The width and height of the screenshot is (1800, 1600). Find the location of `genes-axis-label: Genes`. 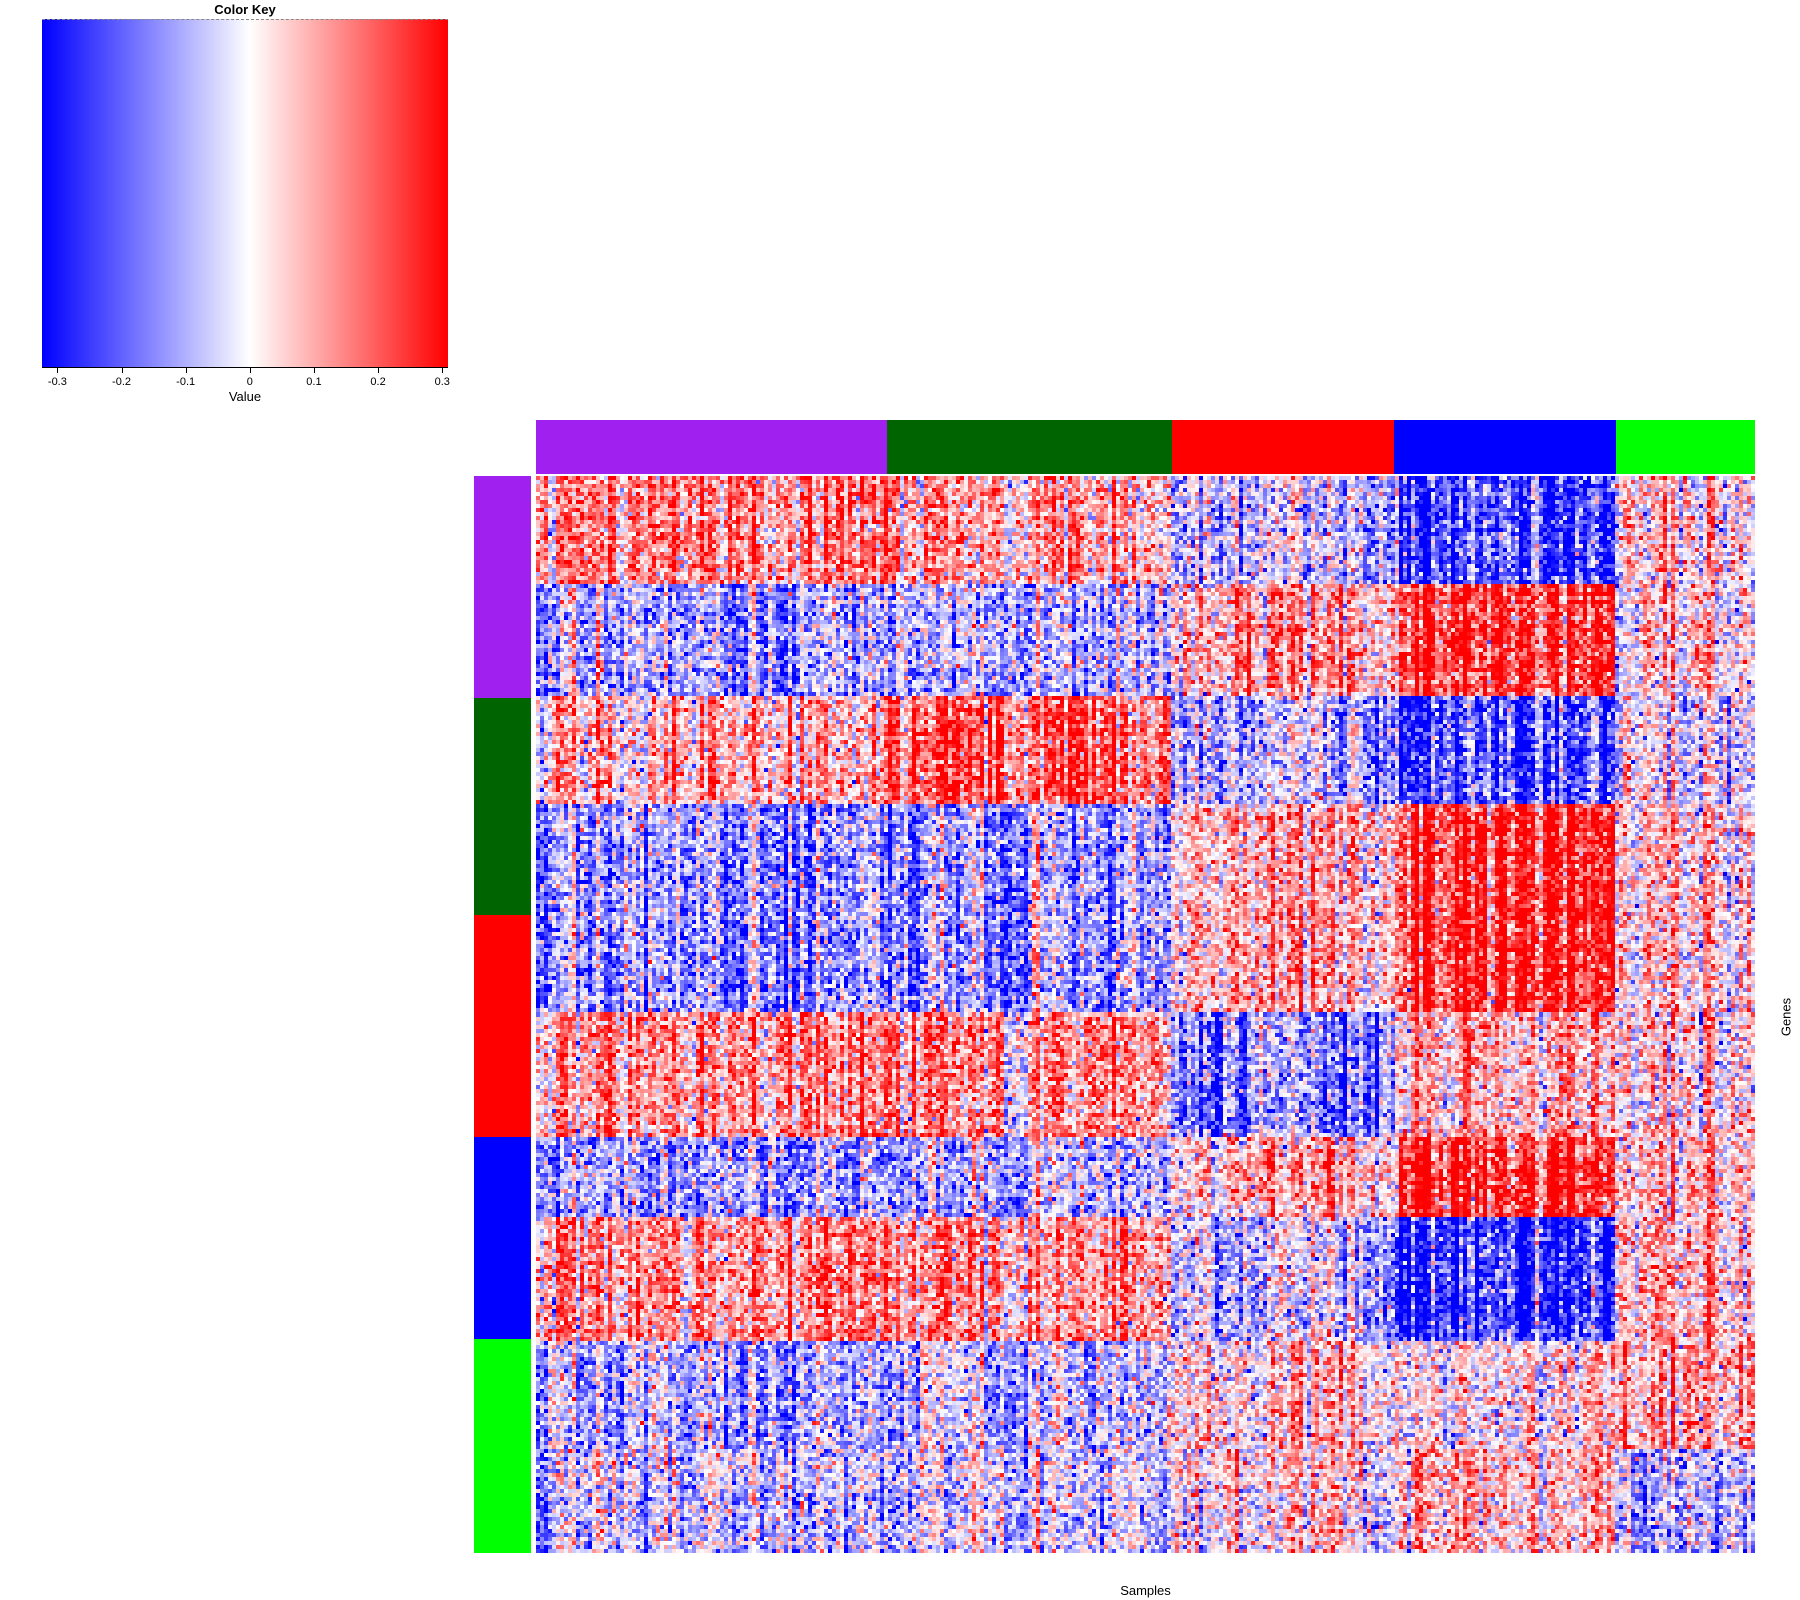

genes-axis-label: Genes is located at coordinates (1786, 1017).